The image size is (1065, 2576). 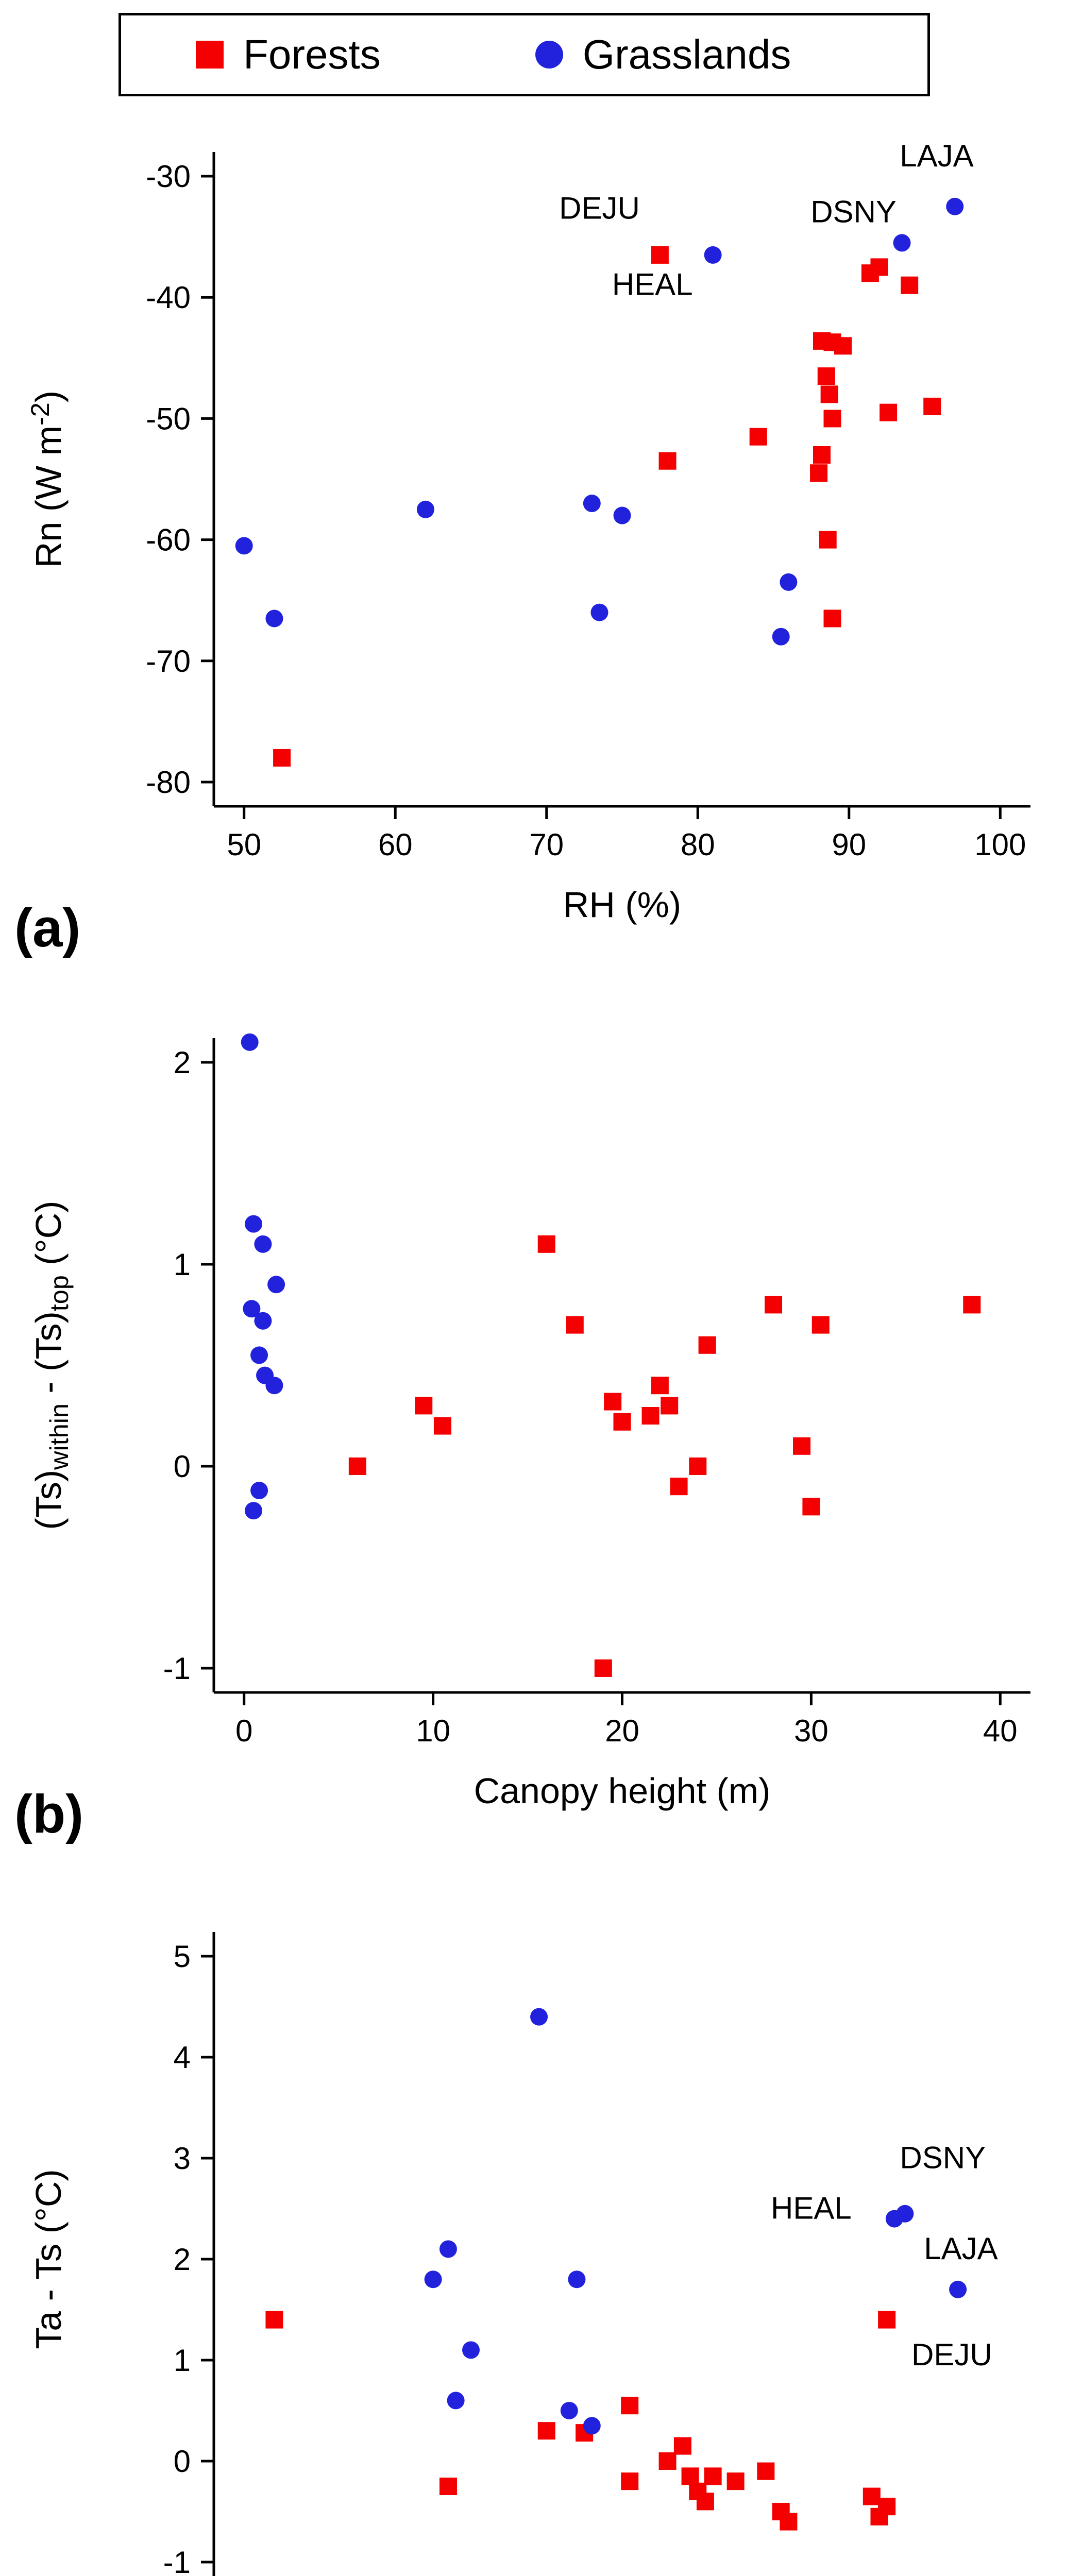 I want to click on x-tick-label: 100, so click(x=1000, y=844).